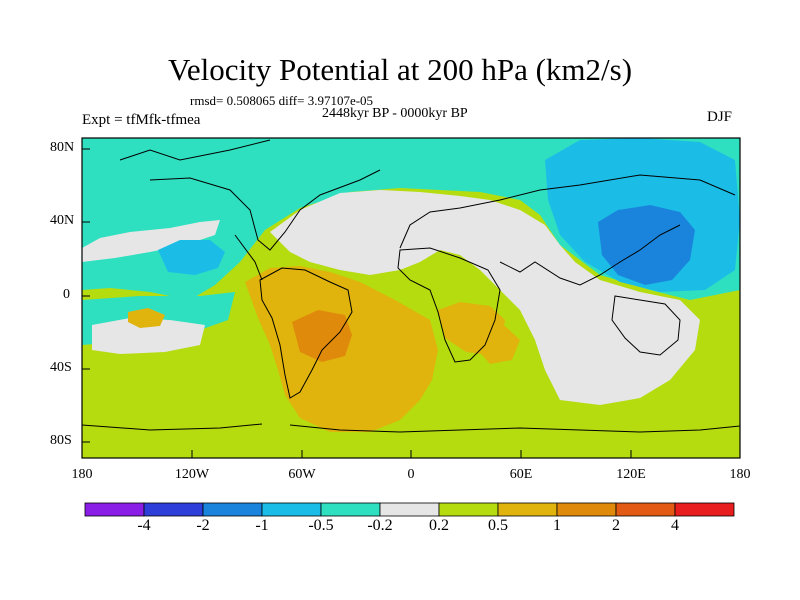 This screenshot has height=600, width=800. I want to click on colorbar-label: 0.5, so click(498, 525).